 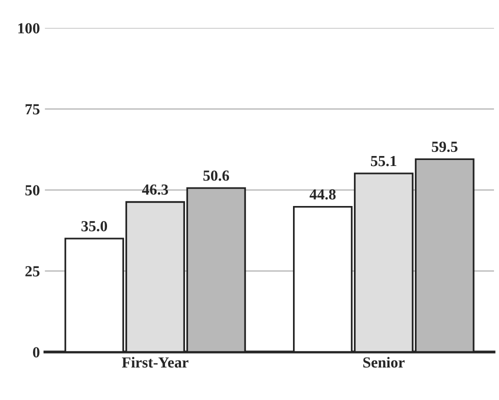 I want to click on data-label: 35.0, so click(x=94, y=226).